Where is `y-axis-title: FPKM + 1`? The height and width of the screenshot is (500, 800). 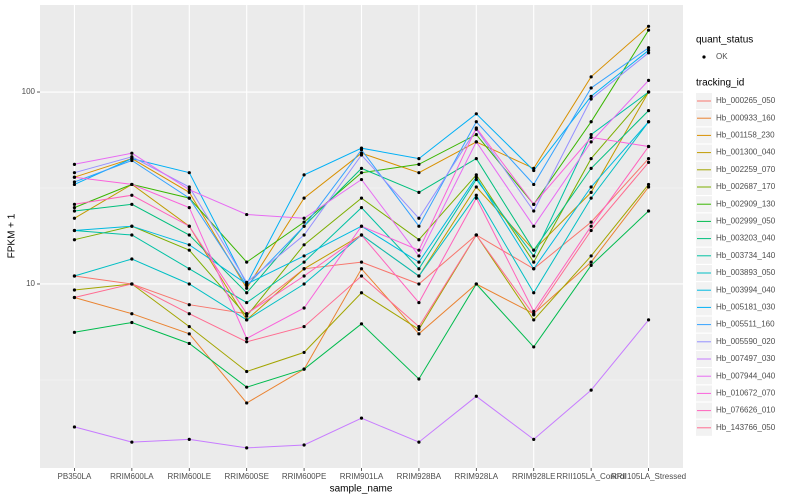 y-axis-title: FPKM + 1 is located at coordinates (12, 235).